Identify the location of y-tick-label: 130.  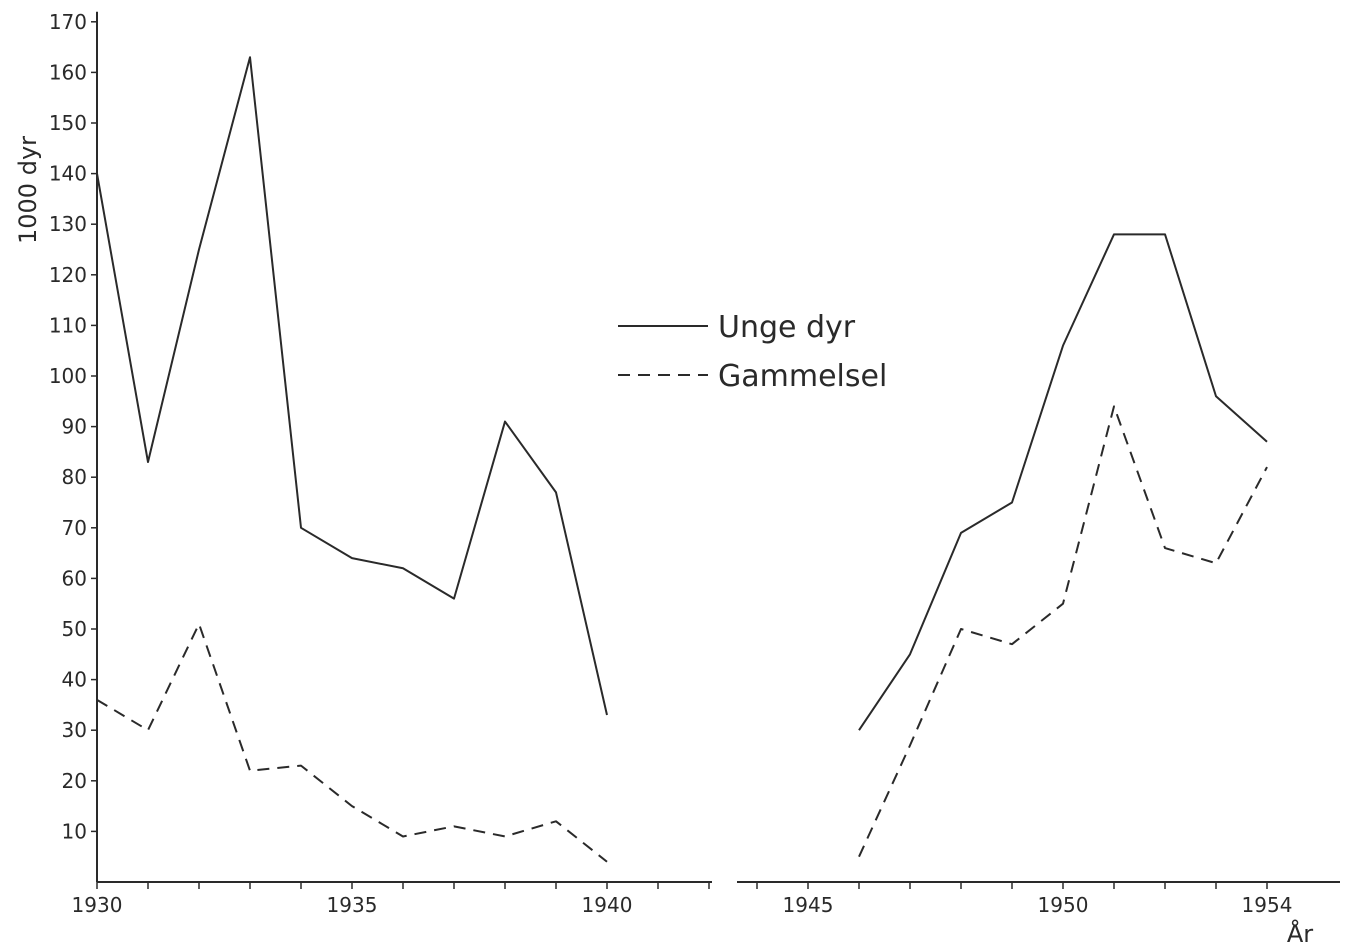
(68, 224).